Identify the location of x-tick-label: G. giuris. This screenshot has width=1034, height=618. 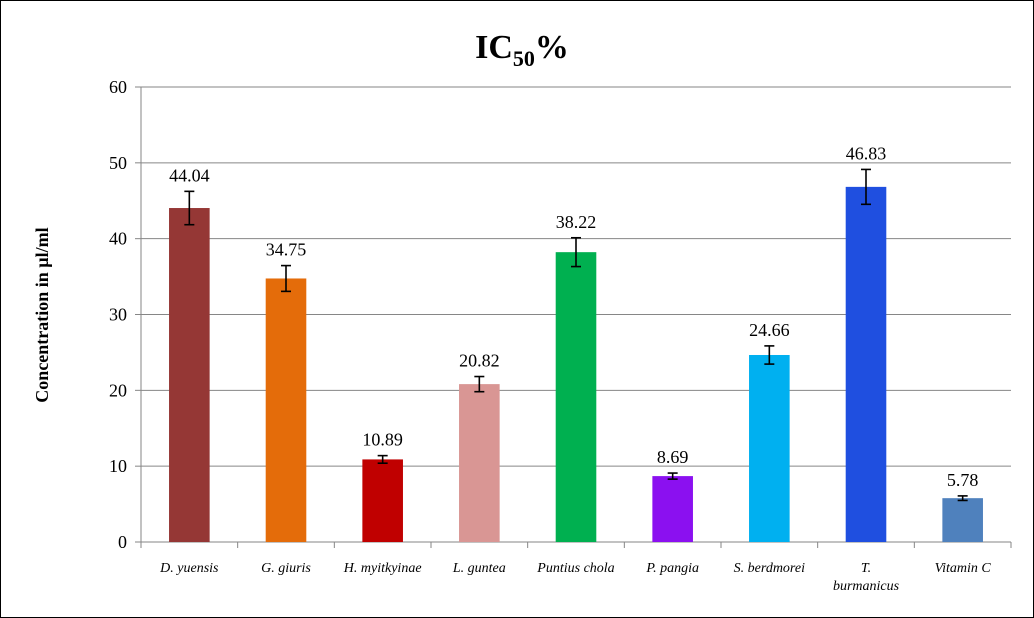
(286, 568).